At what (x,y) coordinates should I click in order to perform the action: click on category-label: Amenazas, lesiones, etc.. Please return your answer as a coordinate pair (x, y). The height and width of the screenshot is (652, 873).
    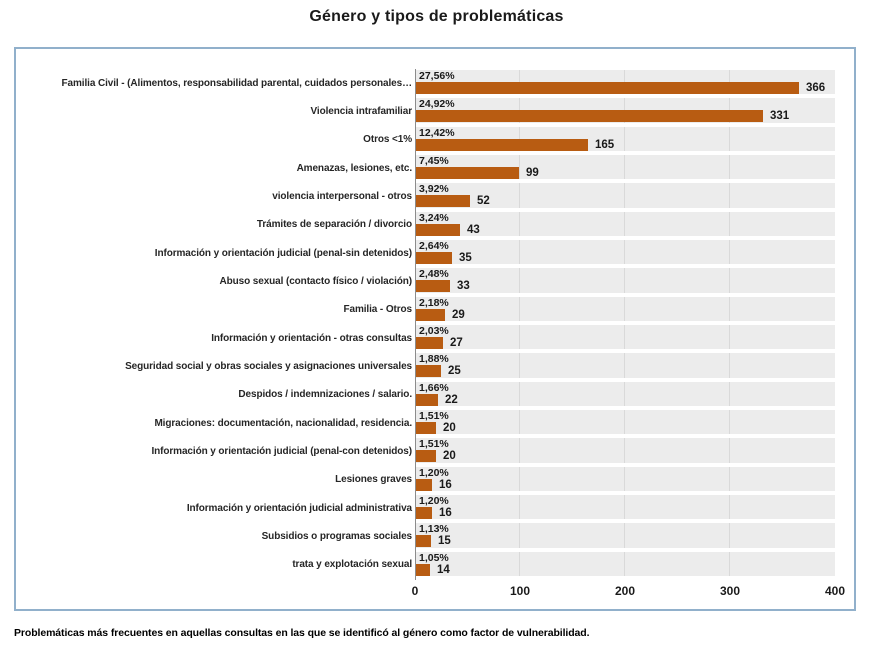
    Looking at the image, I should click on (354, 168).